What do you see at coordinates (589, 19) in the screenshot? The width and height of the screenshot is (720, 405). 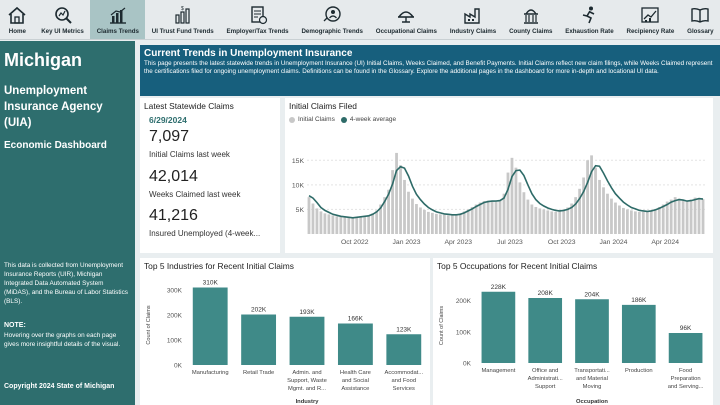 I see `nav-exhaustion-rate: Exhaustion Rate` at bounding box center [589, 19].